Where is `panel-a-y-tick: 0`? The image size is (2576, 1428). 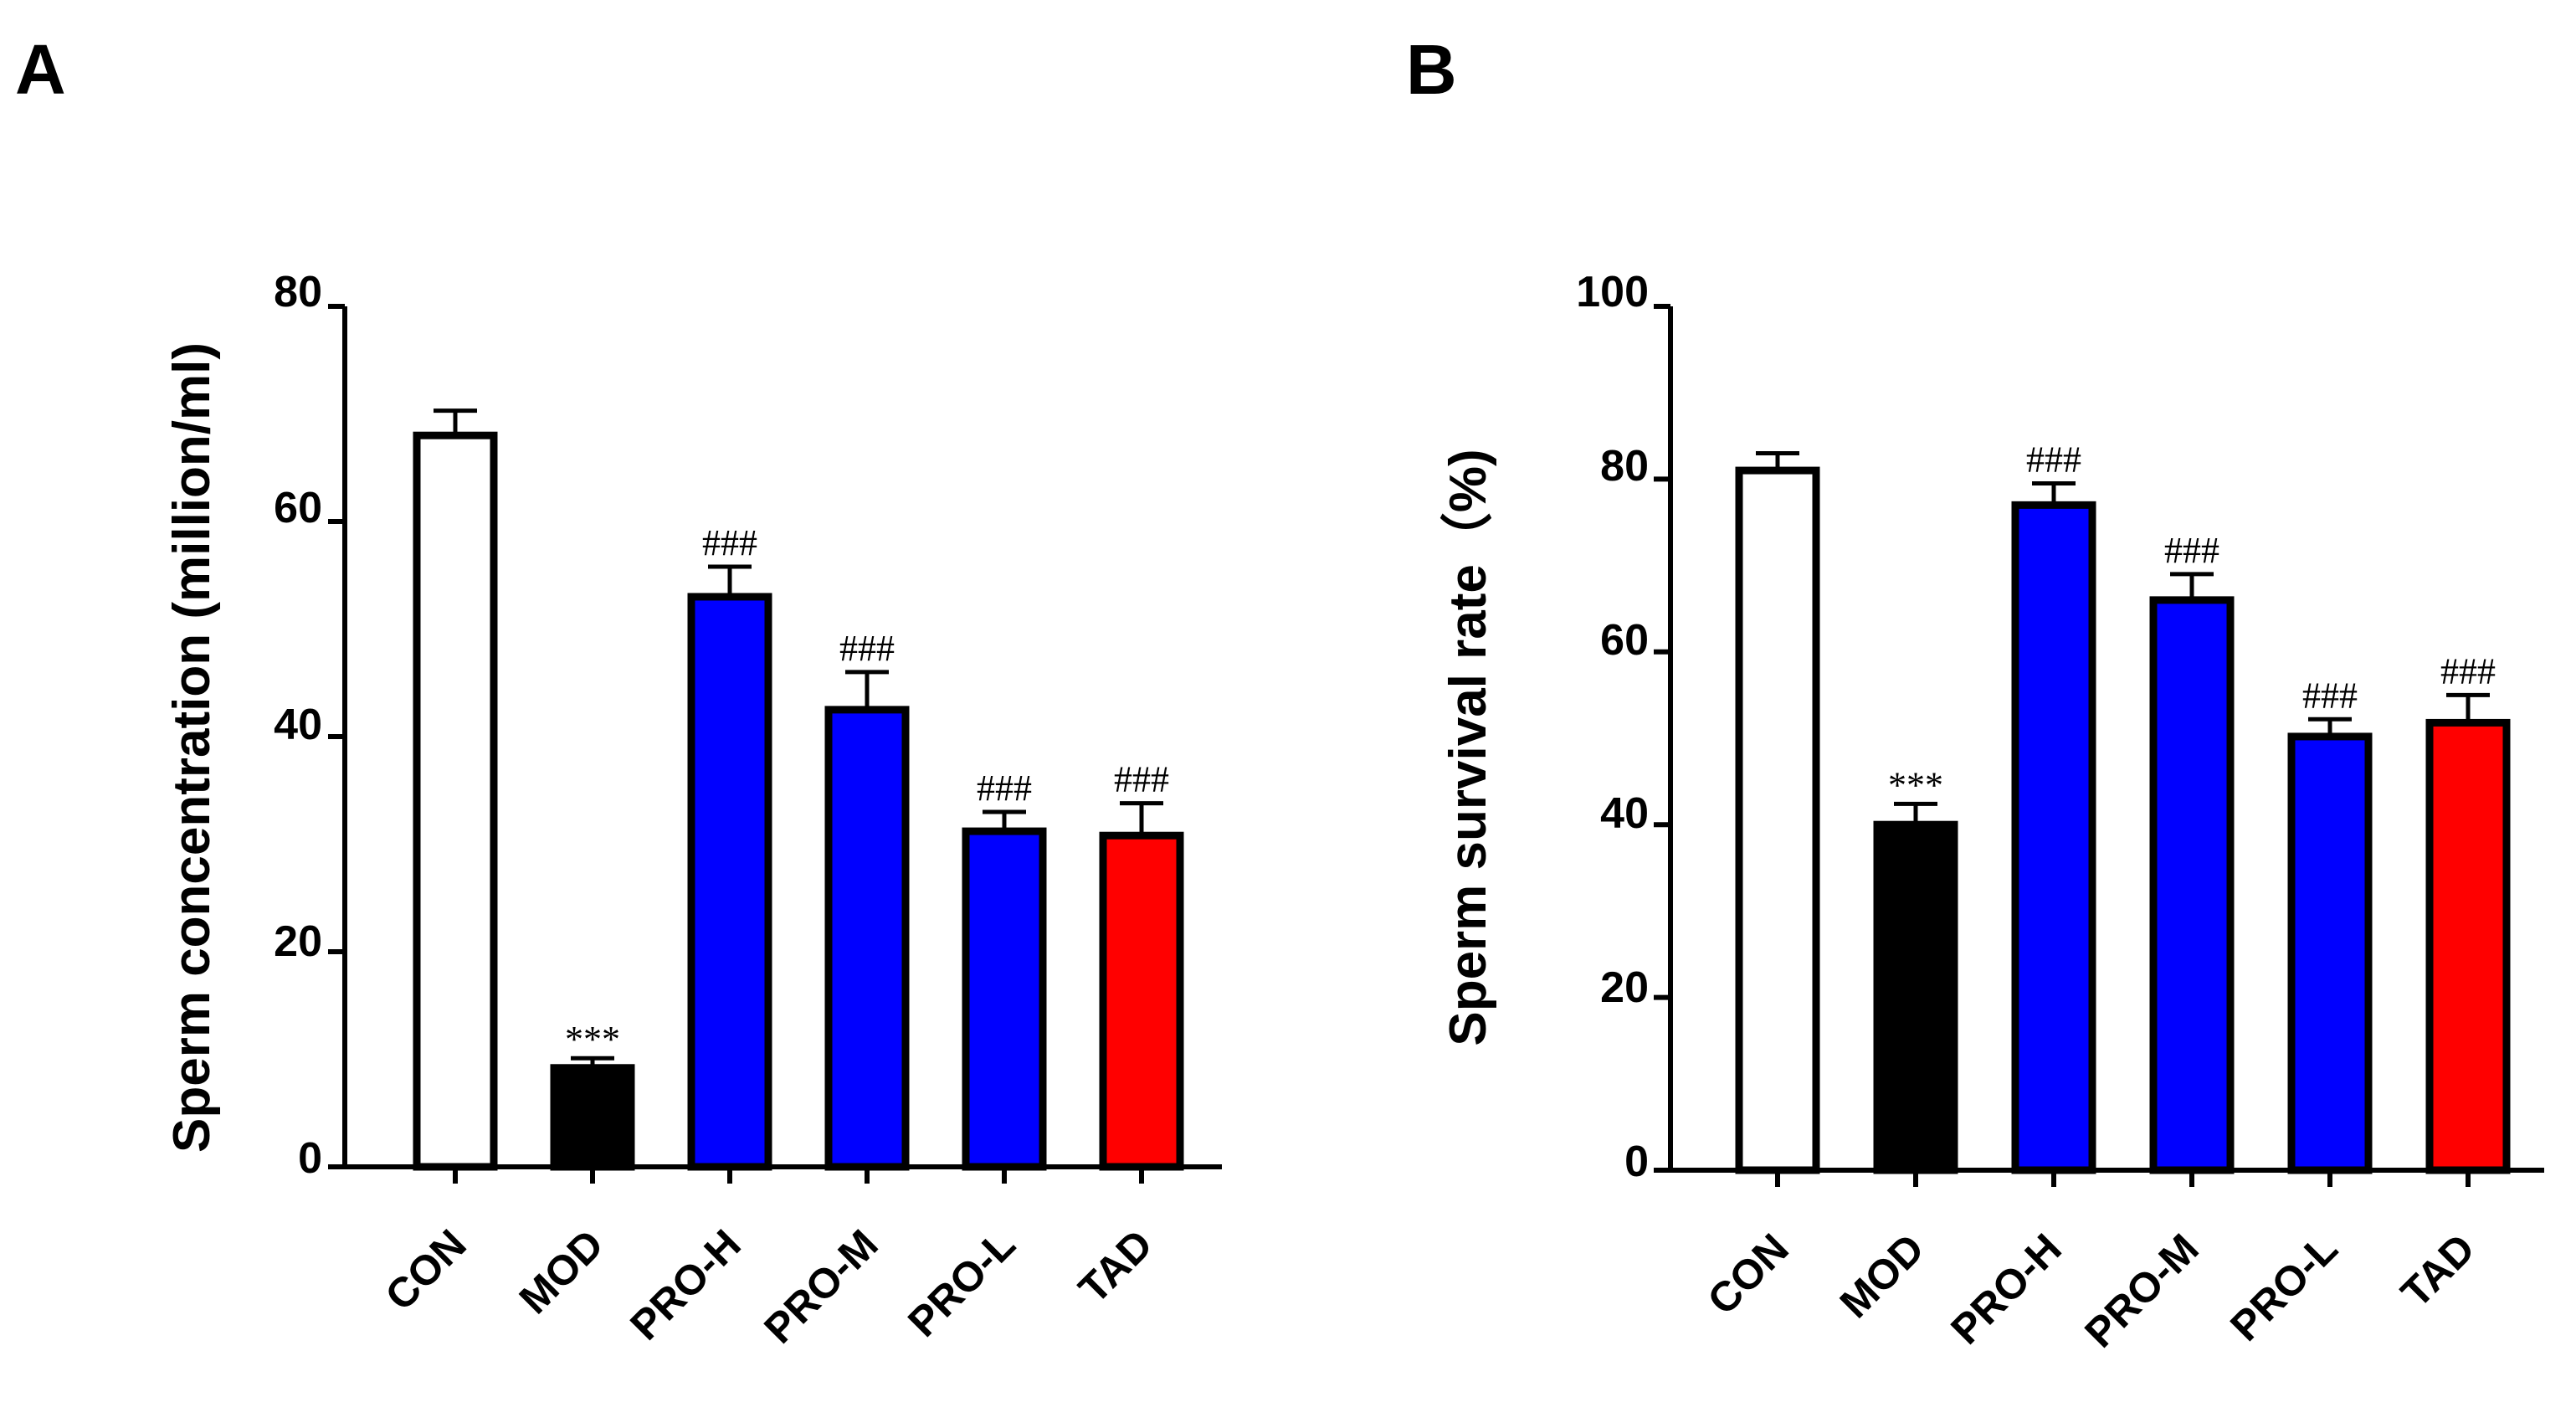
panel-a-y-tick: 0 is located at coordinates (310, 1158).